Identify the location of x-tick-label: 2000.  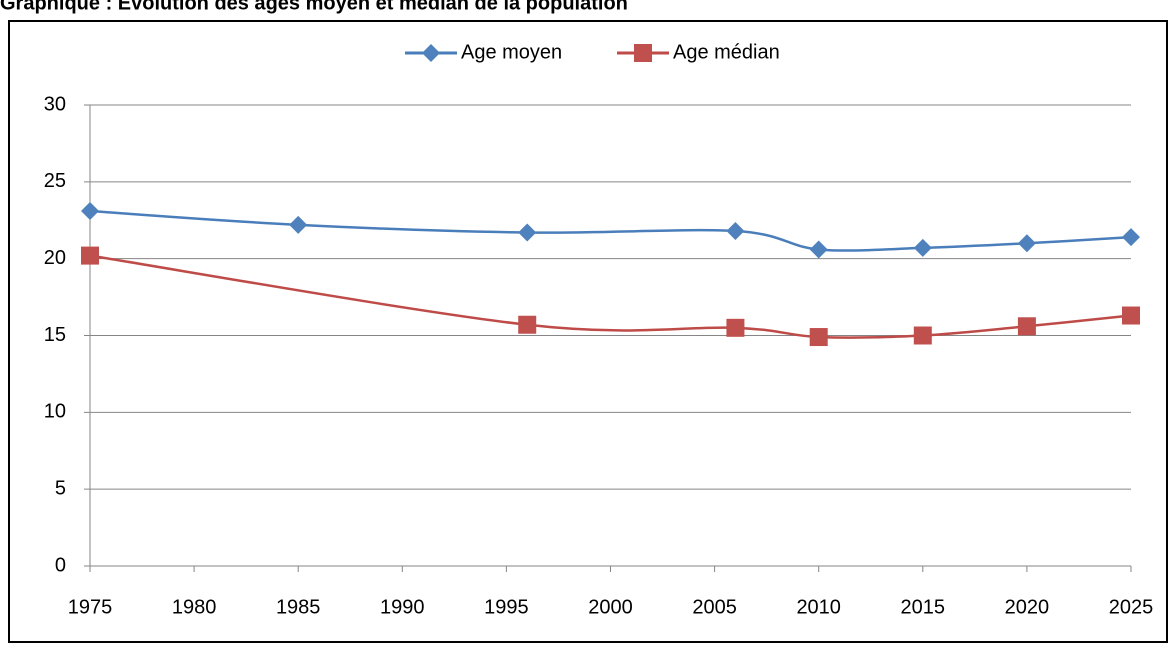
(610, 607).